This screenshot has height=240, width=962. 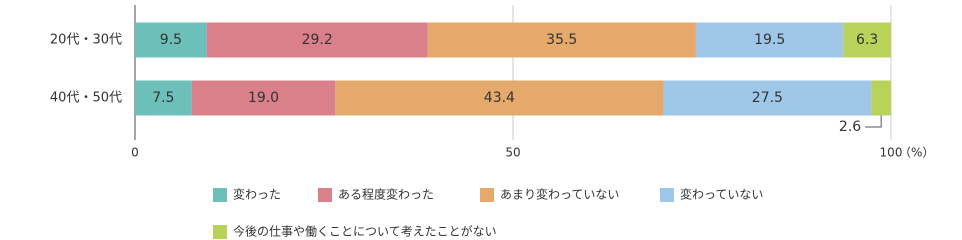 I want to click on y-tick-label: 40代・50代, so click(x=86, y=98).